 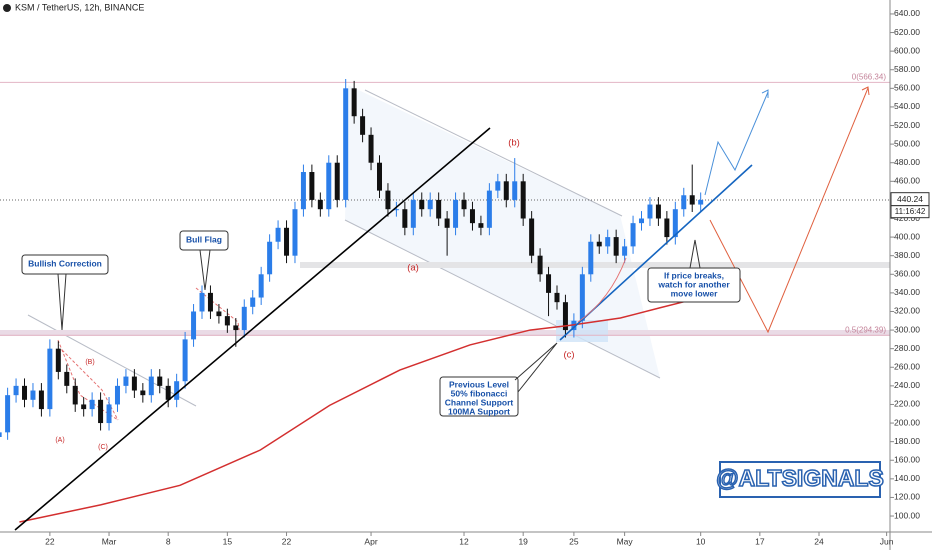 I want to click on y-tick-label: 260.00, so click(x=907, y=367).